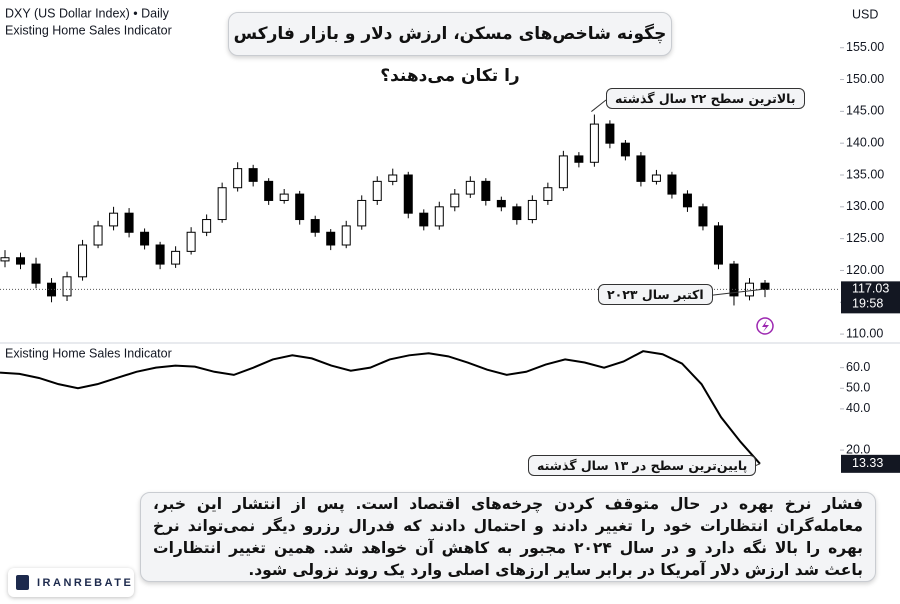  I want to click on logo-text: IRANREBATE, so click(85, 582).